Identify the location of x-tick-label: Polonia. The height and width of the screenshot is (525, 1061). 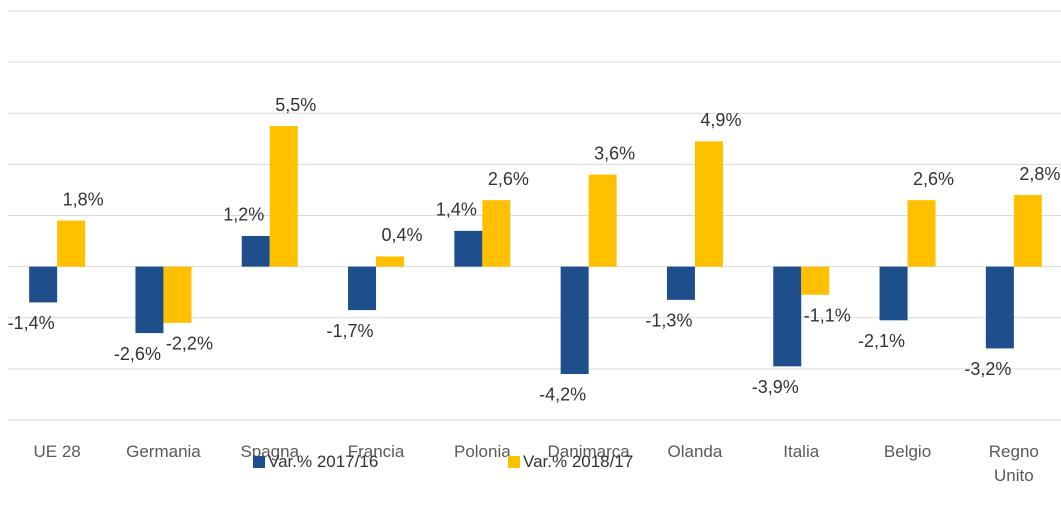
(482, 451).